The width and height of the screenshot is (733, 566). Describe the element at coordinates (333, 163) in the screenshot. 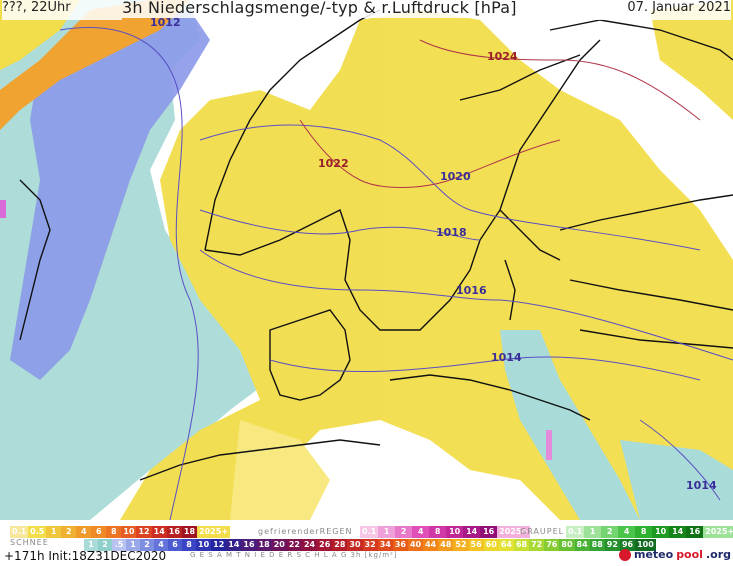

I see `isobar-label: 1022` at that location.